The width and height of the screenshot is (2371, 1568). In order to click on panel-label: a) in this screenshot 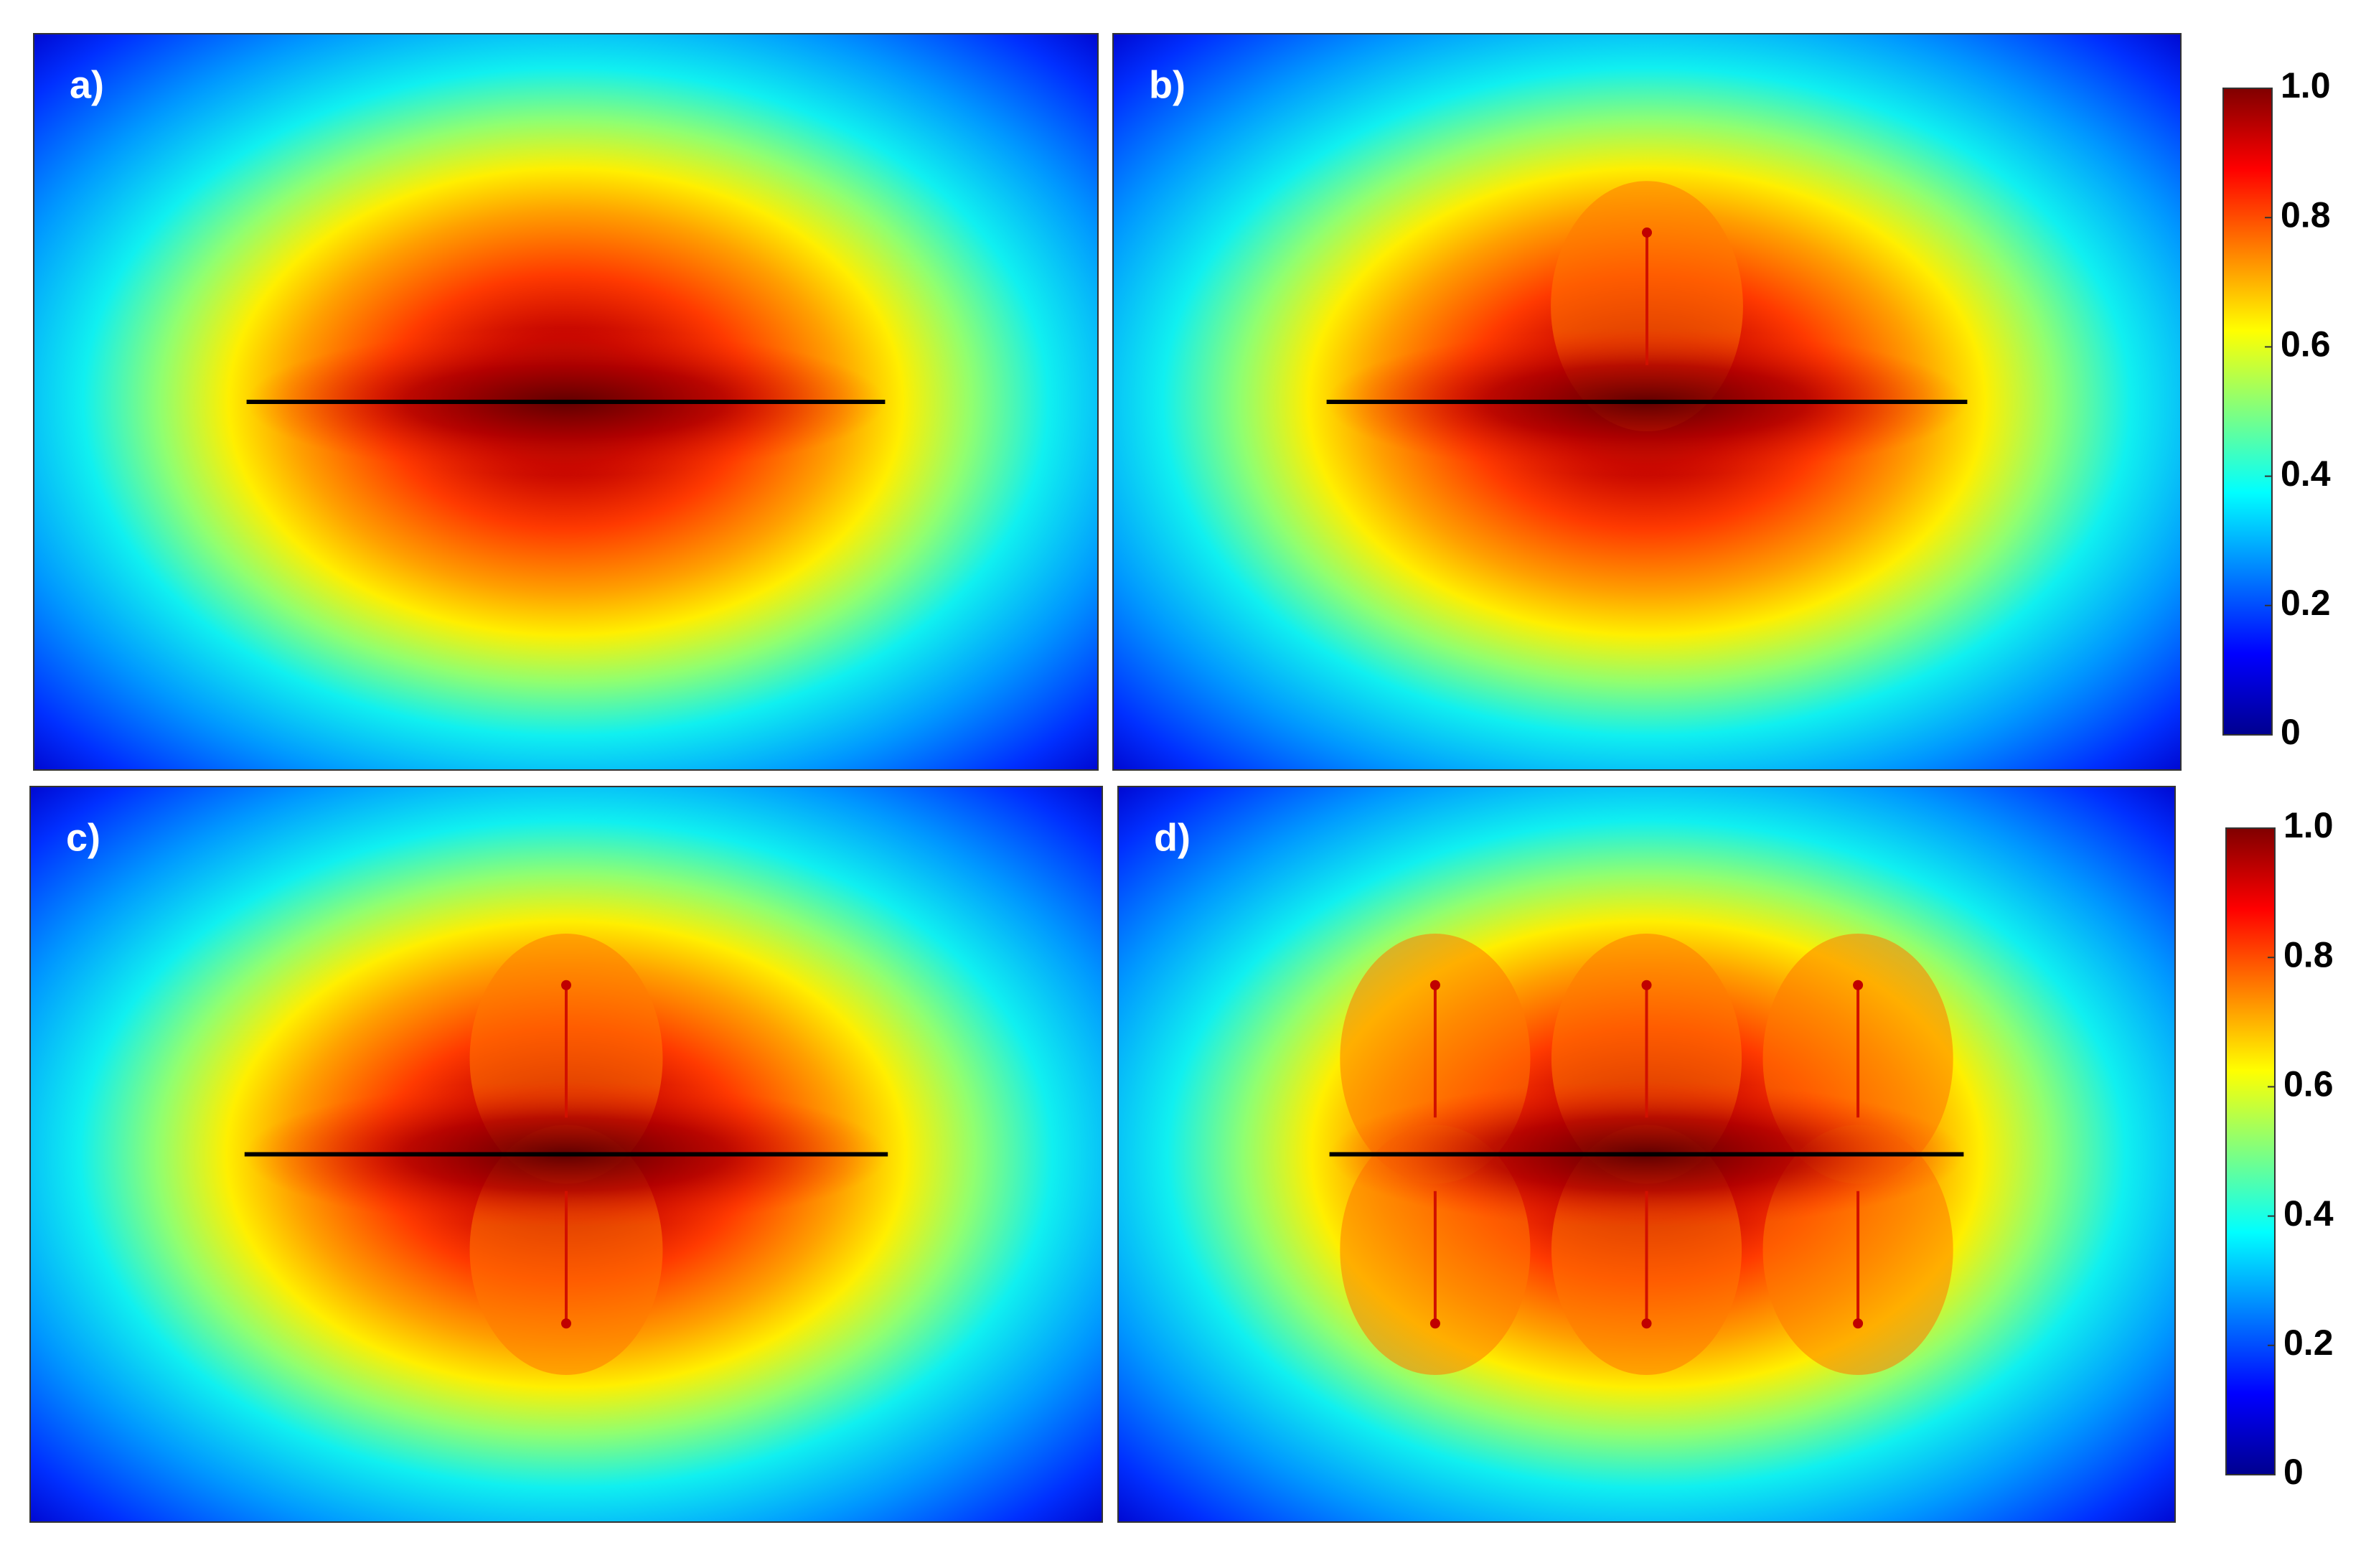, I will do `click(87, 84)`.